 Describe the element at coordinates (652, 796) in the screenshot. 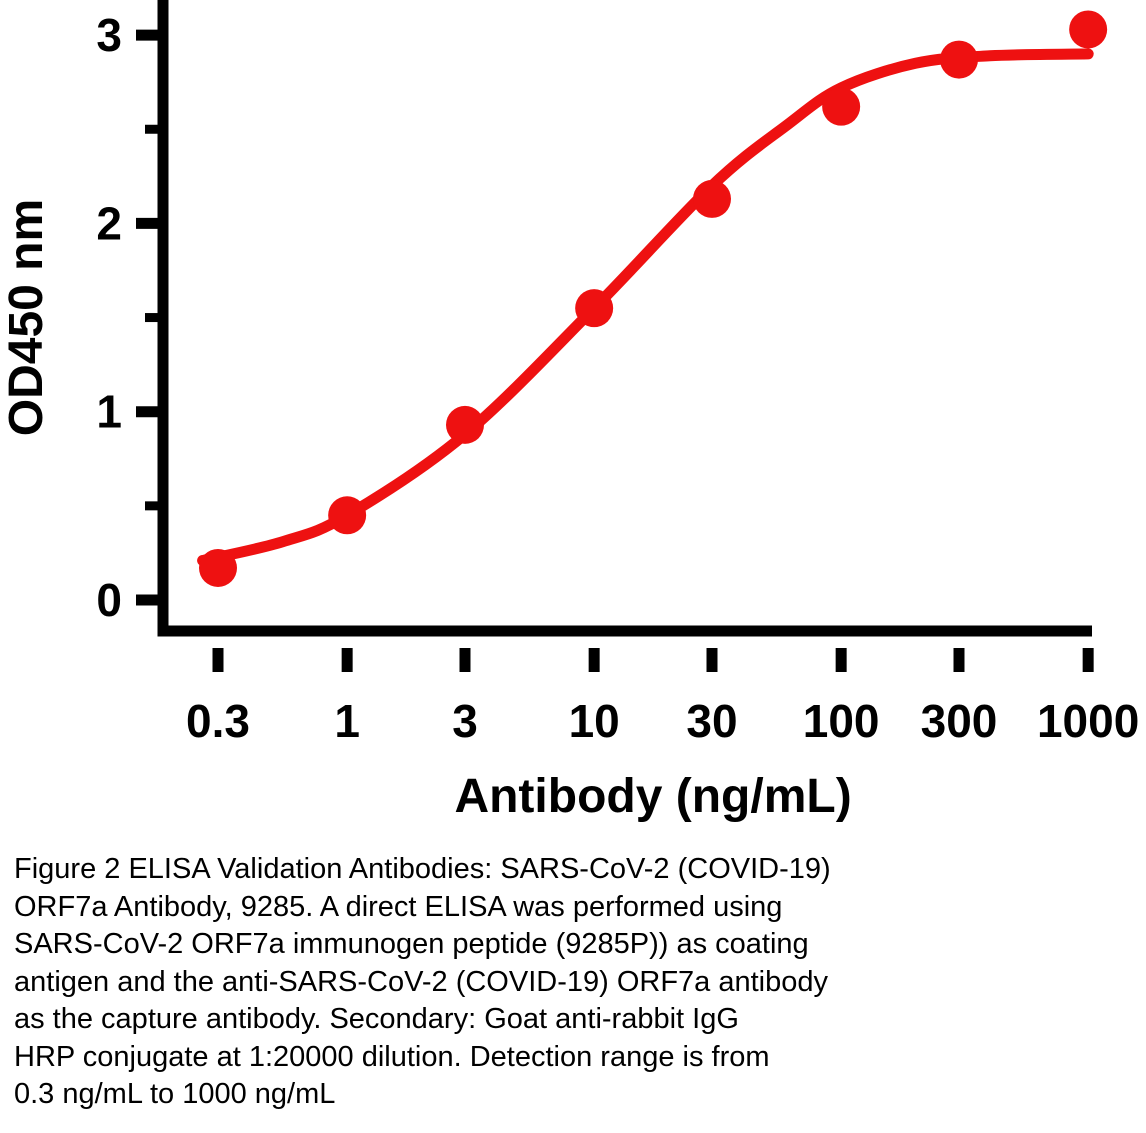

I see `x-axis-title: Antibody (ng/mL)` at that location.